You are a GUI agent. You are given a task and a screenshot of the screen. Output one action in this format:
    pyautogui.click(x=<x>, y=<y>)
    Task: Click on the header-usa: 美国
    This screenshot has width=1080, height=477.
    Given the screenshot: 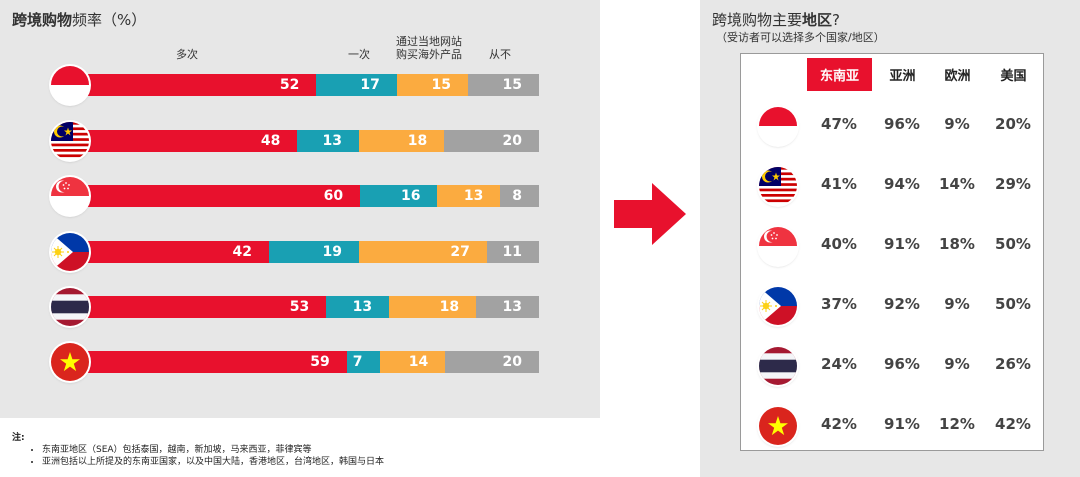 What is the action you would take?
    pyautogui.click(x=1013, y=76)
    